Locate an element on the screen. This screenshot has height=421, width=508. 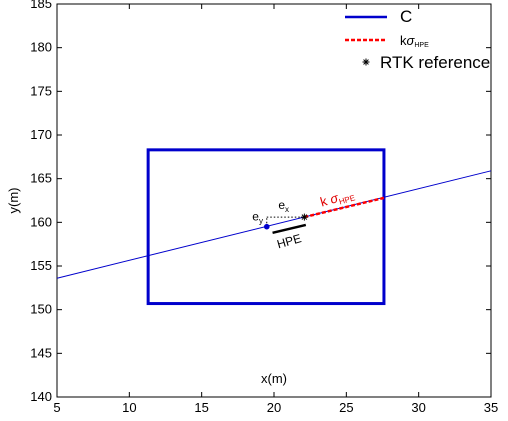
rtk-reference-marker is located at coordinates (304, 217).